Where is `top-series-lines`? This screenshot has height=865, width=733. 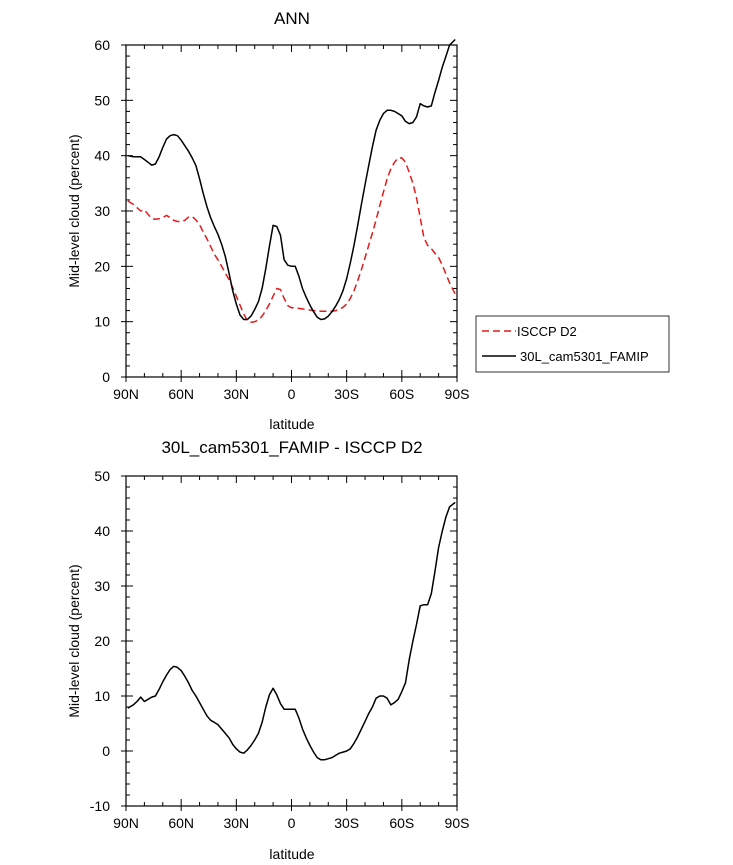
top-series-lines is located at coordinates (291, 180).